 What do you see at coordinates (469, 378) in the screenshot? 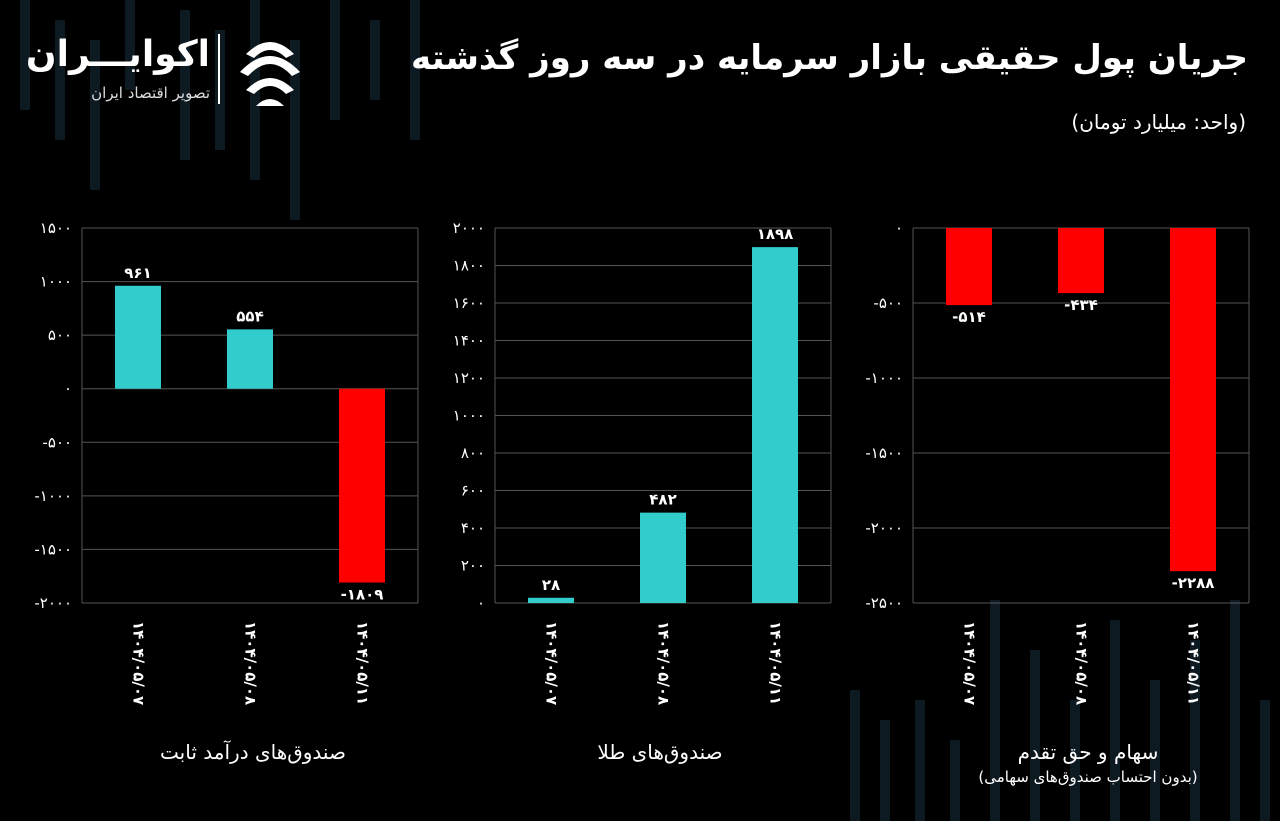
I see `y-tick-label: ۱۲۰۰` at bounding box center [469, 378].